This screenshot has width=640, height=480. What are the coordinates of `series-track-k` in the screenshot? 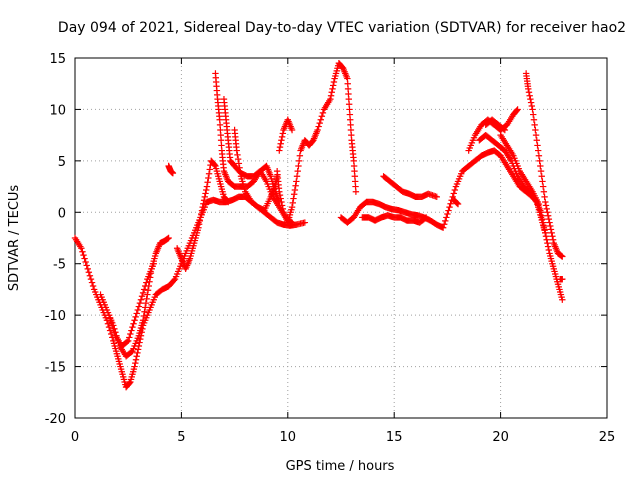 It's located at (451, 225).